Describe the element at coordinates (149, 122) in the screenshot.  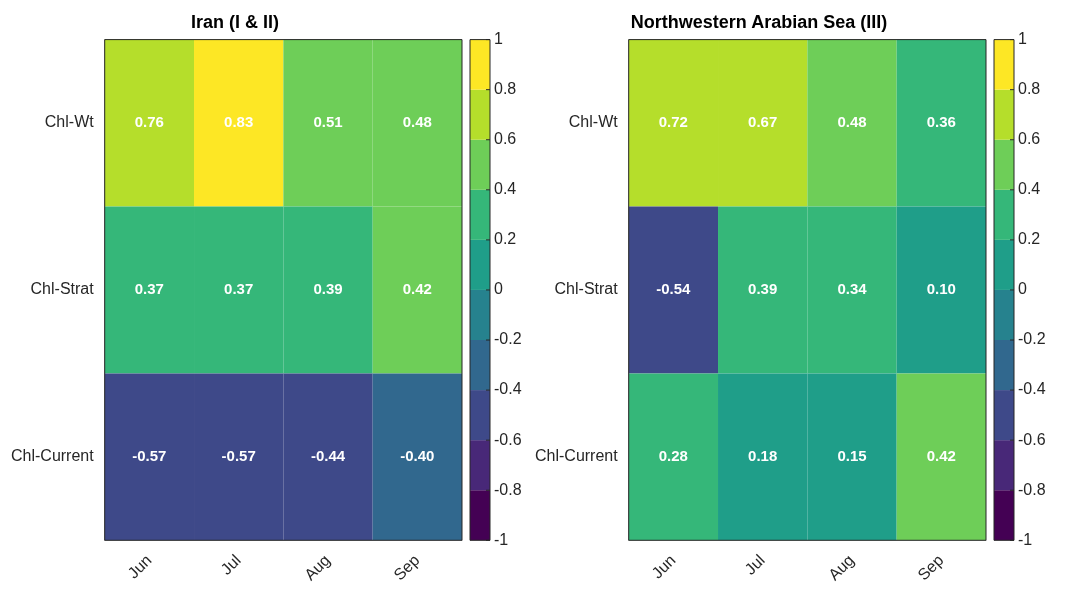
I see `data-label: 0.76` at that location.